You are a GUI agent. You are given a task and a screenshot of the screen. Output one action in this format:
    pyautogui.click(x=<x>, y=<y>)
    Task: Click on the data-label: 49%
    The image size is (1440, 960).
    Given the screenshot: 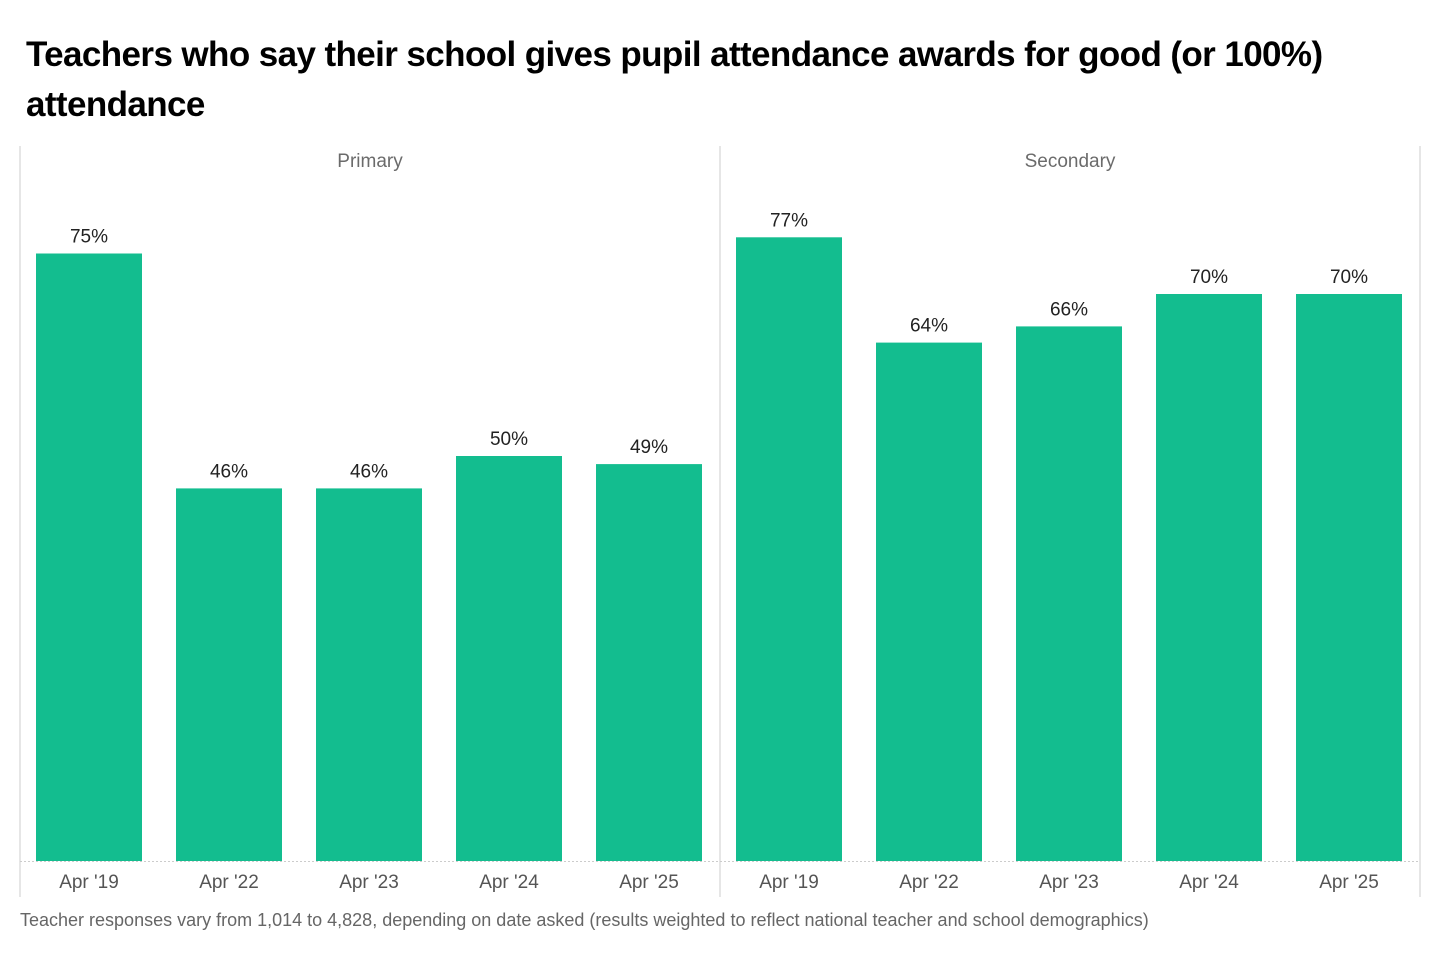 What is the action you would take?
    pyautogui.click(x=649, y=447)
    